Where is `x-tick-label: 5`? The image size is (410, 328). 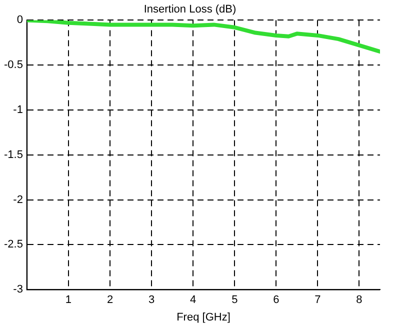 x-tick-label: 5 is located at coordinates (235, 300).